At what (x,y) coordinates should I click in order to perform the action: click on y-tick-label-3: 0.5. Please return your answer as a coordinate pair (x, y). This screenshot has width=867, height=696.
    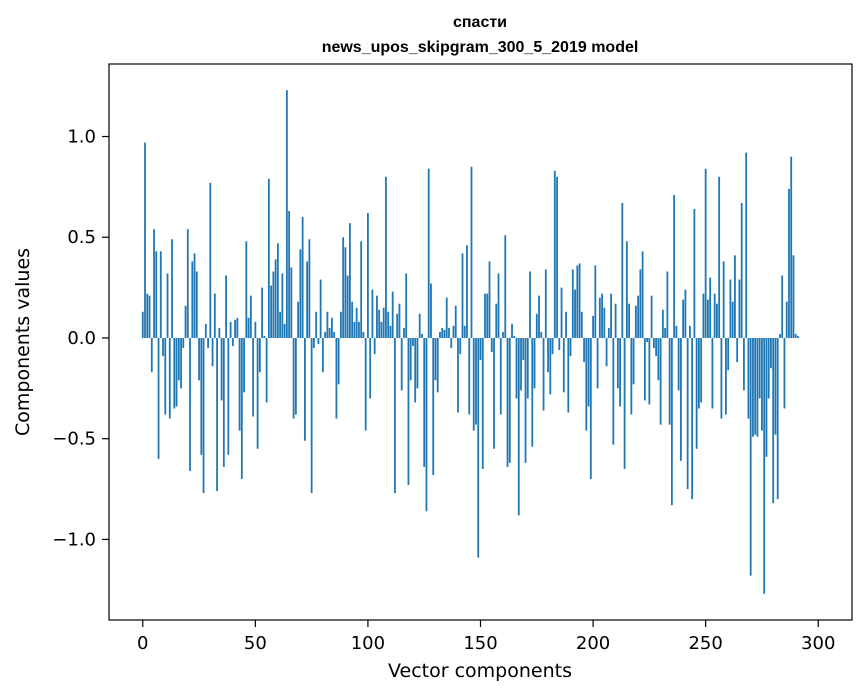
    Looking at the image, I should click on (81, 237).